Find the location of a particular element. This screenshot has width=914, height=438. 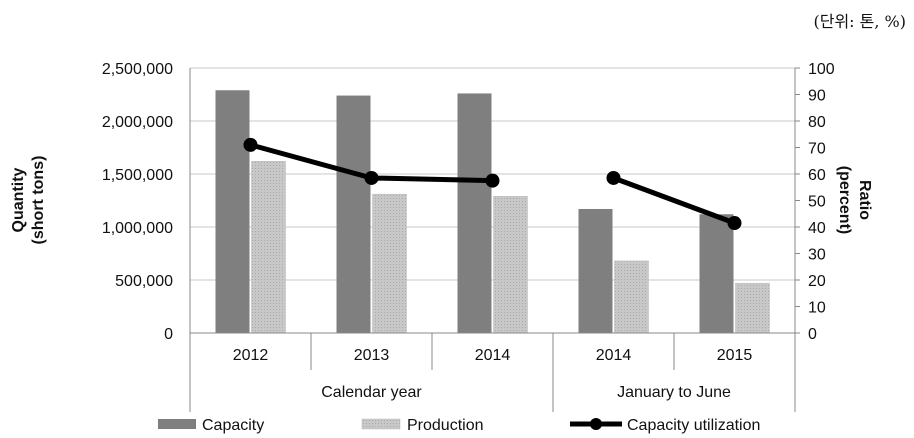

y2-tick-label: 10 is located at coordinates (817, 308).